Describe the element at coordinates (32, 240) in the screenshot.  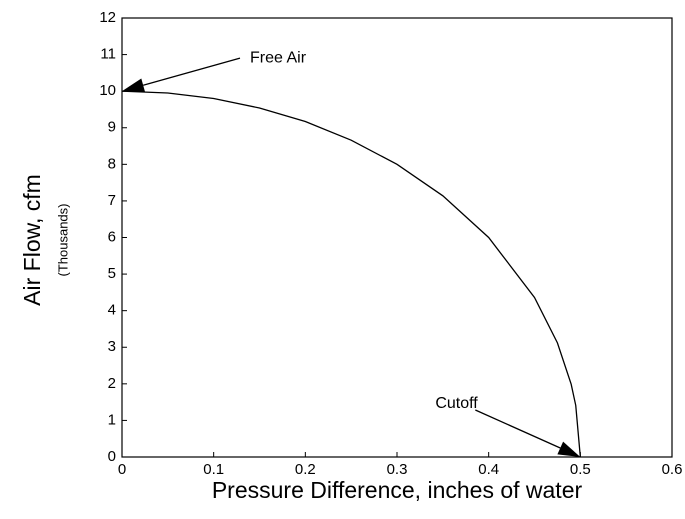
I see `y-axis-label: Air Flow, cfm` at that location.